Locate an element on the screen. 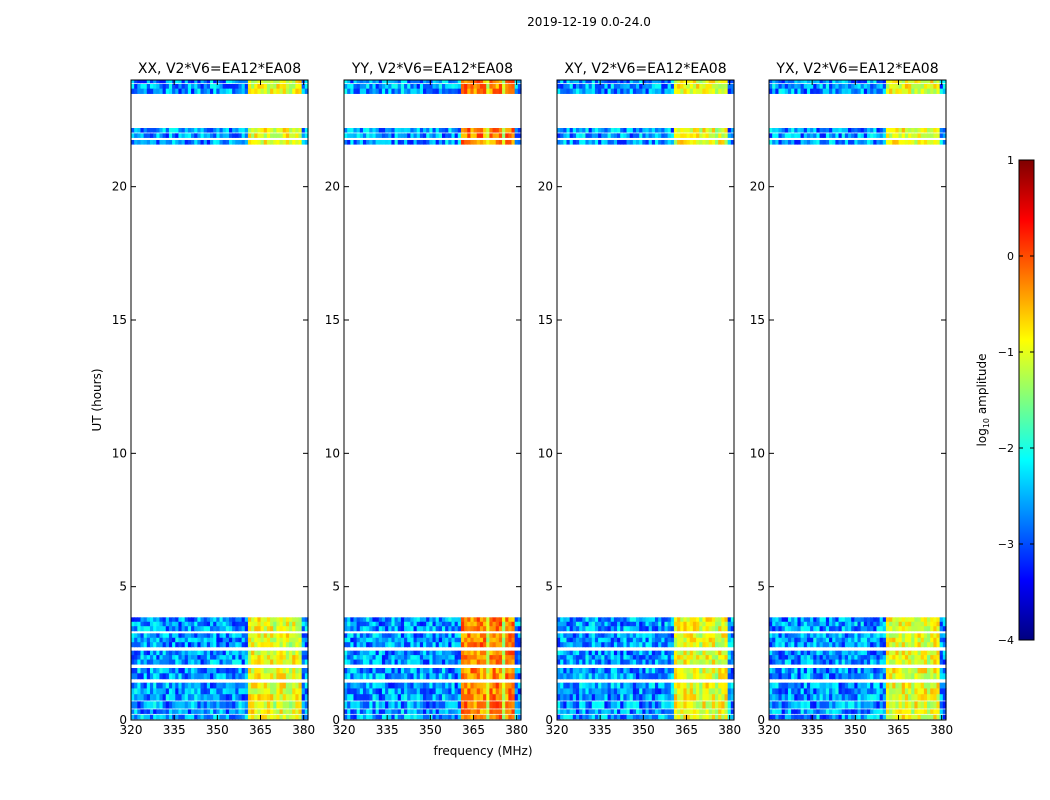 The width and height of the screenshot is (1050, 800). panel-frame is located at coordinates (645, 400).